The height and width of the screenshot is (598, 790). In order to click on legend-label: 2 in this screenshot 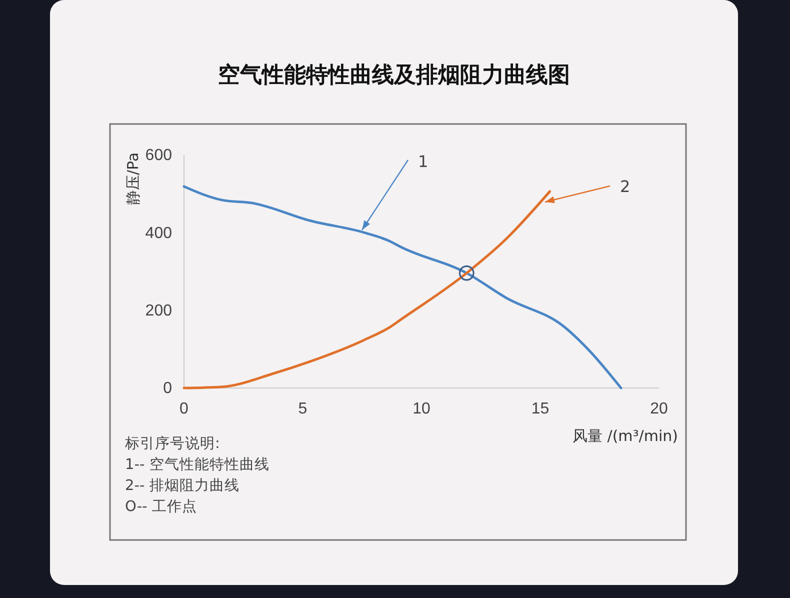, I will do `click(625, 186)`.